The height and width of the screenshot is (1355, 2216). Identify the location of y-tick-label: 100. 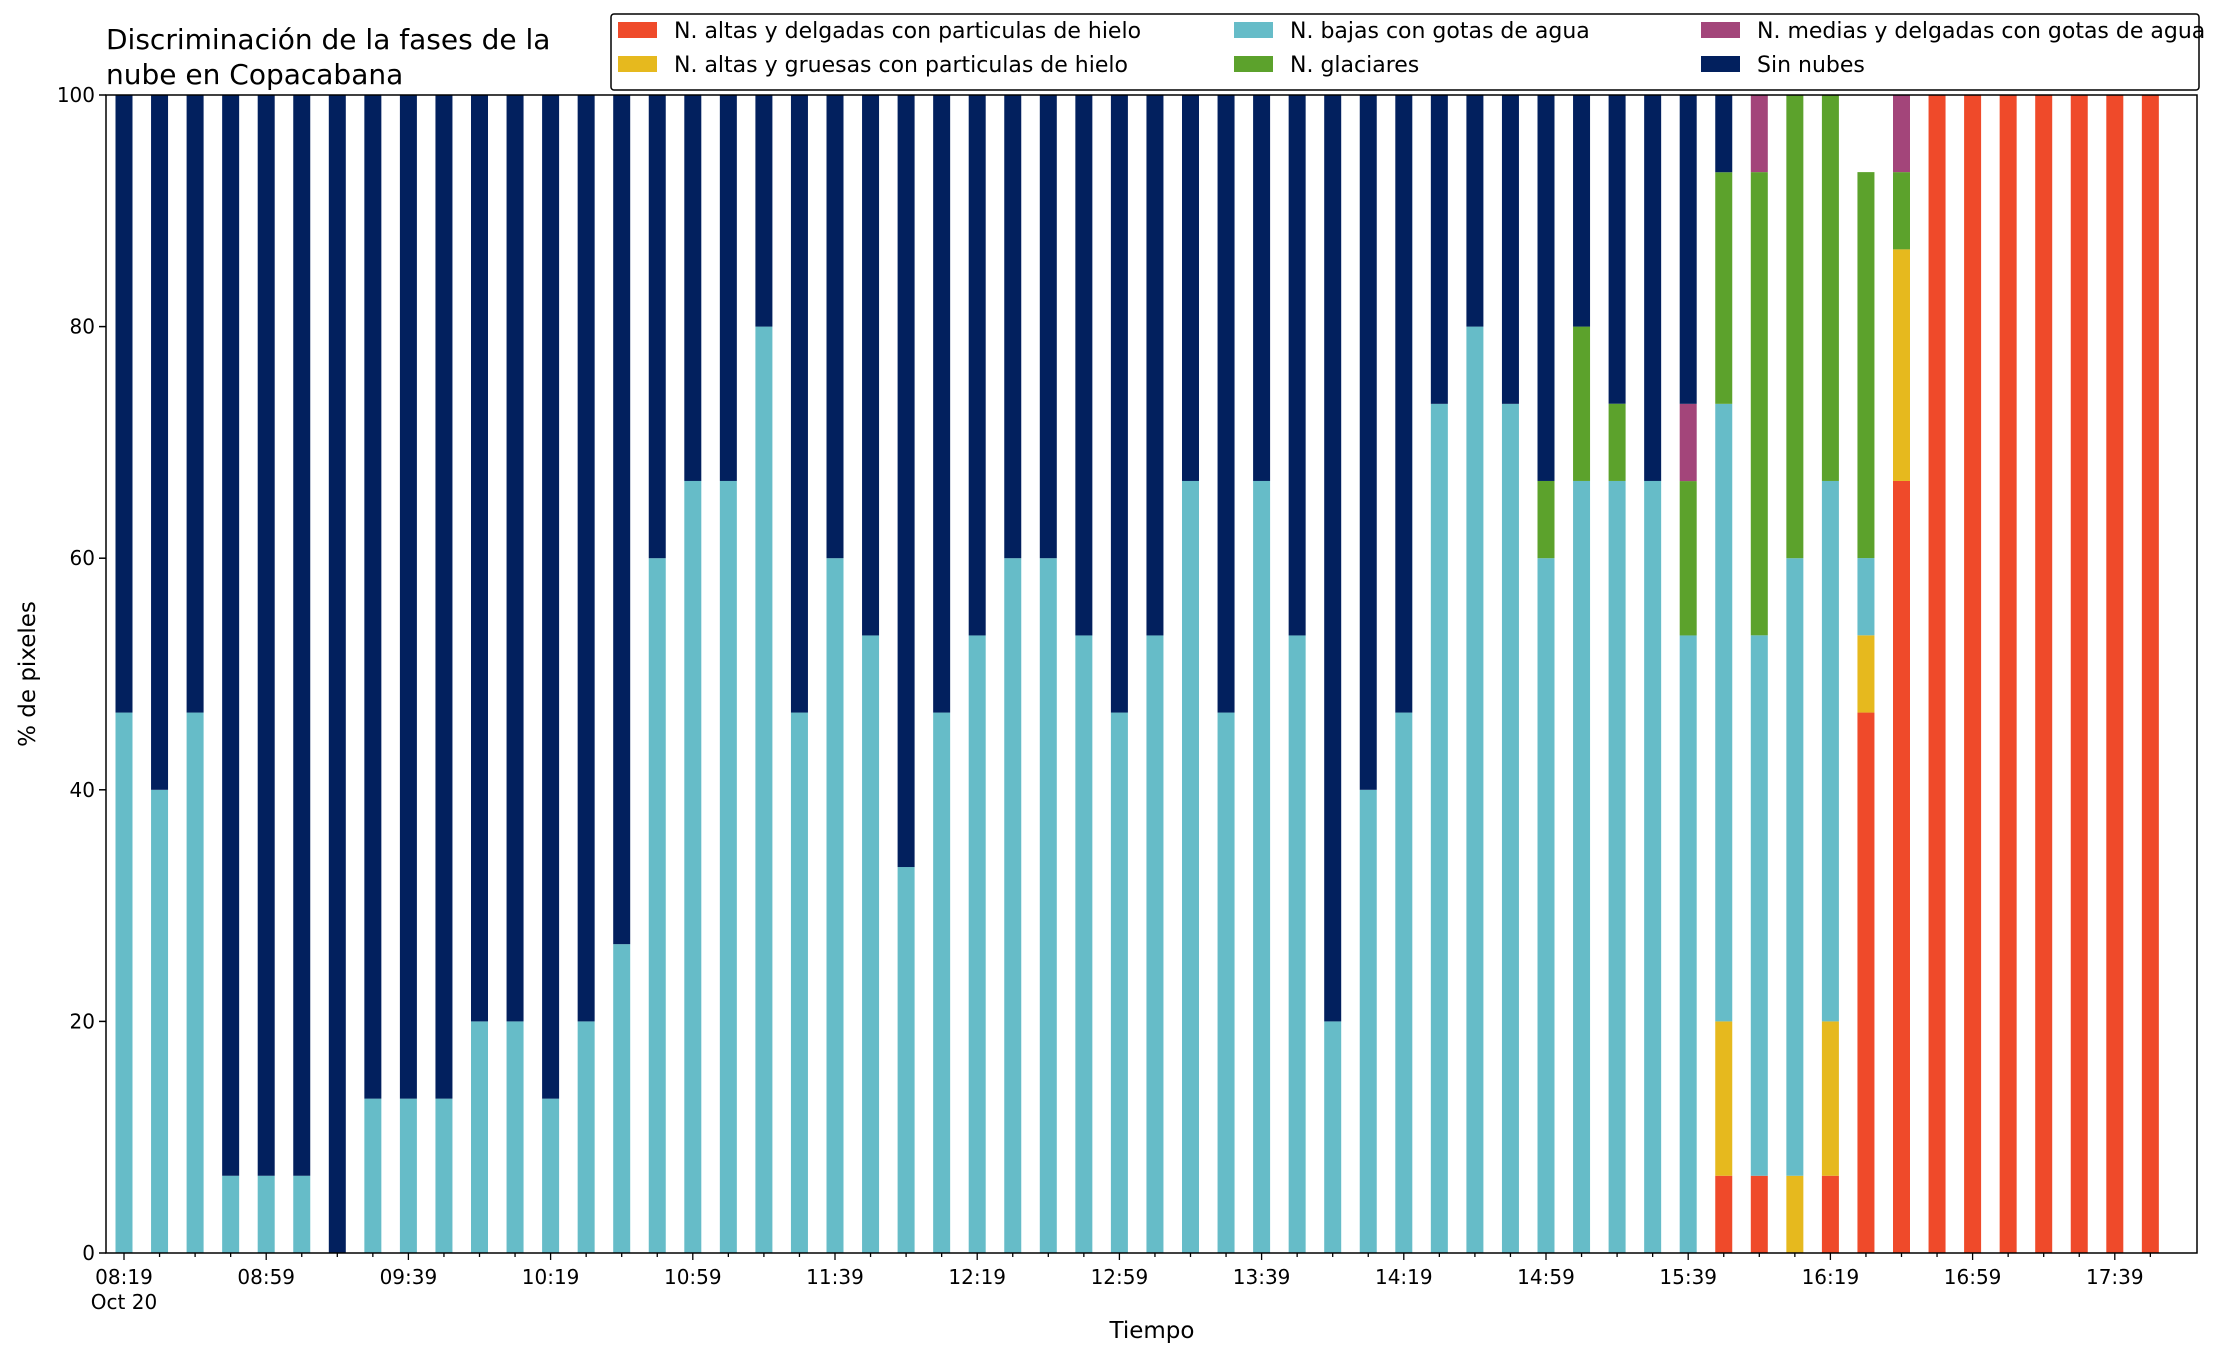
(76, 95).